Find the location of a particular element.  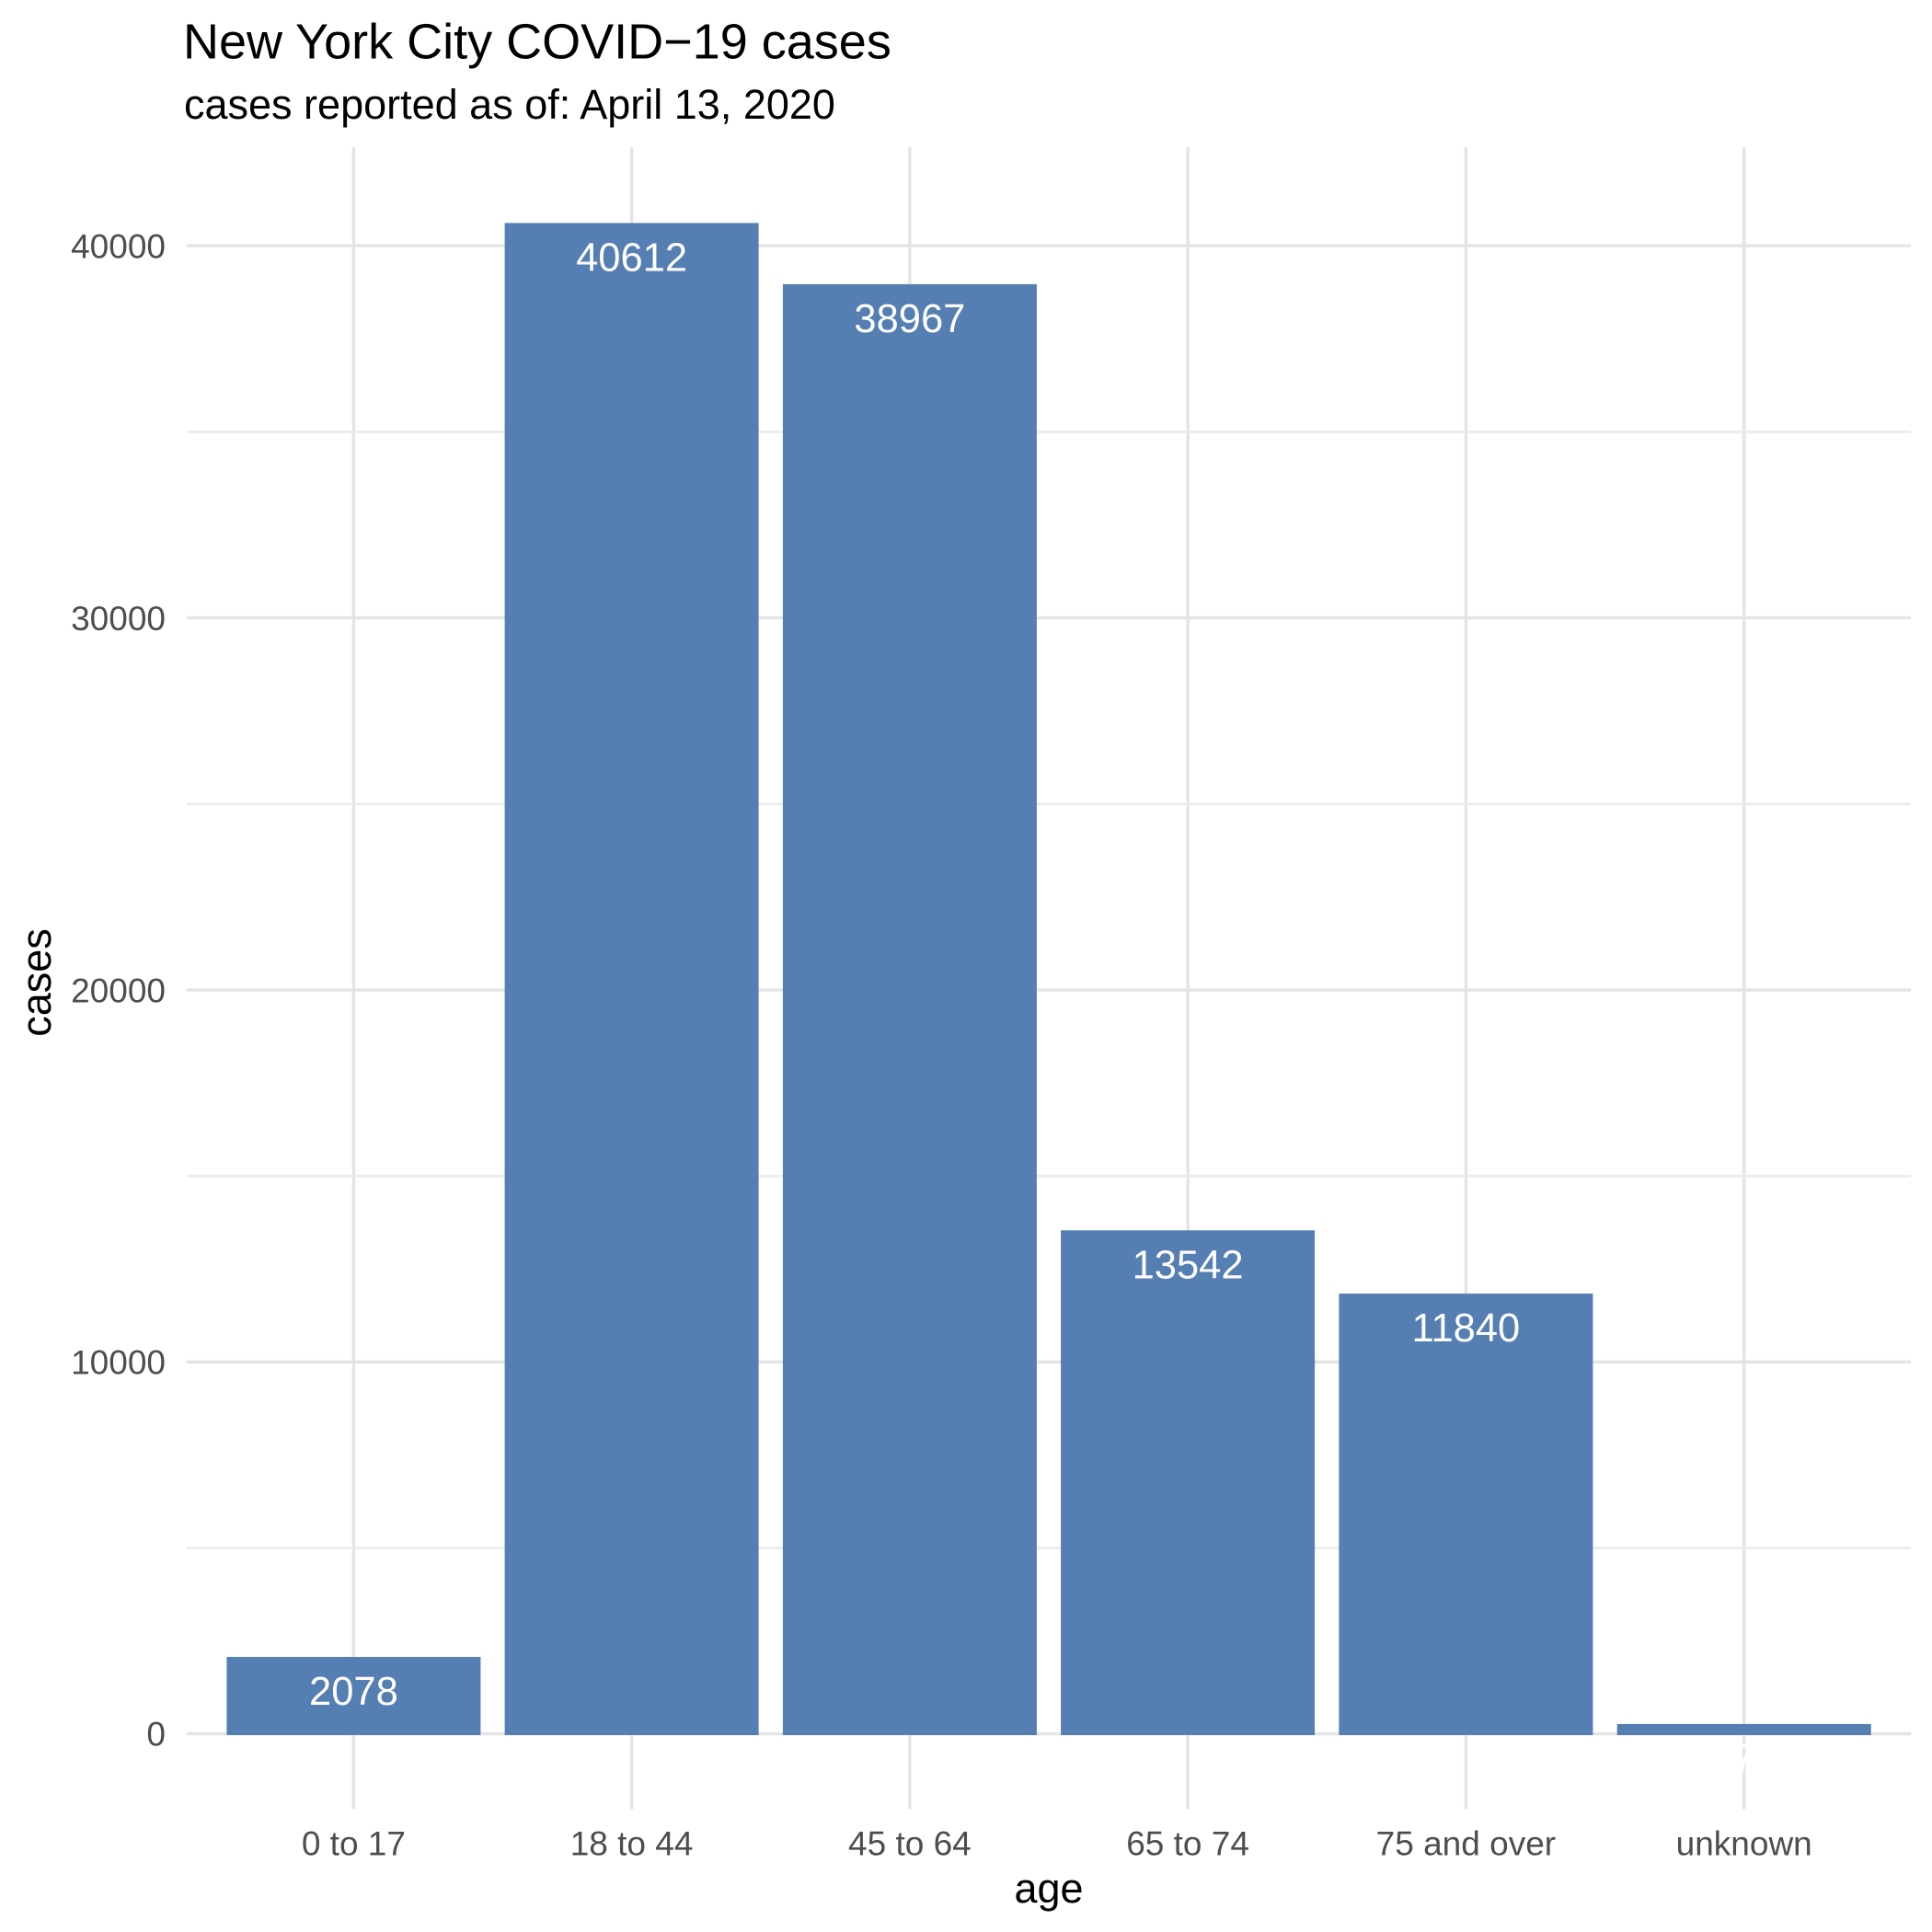

svg-text: 75 and over is located at coordinates (1466, 1844).